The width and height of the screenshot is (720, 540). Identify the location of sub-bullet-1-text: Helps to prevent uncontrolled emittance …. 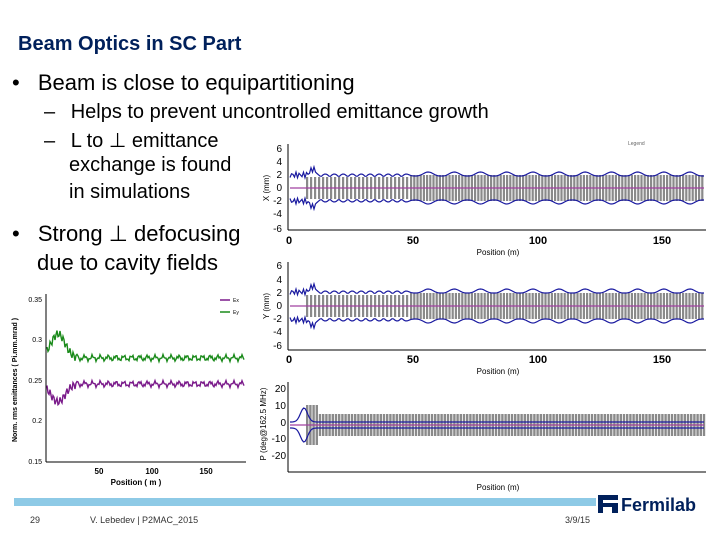
(279, 112).